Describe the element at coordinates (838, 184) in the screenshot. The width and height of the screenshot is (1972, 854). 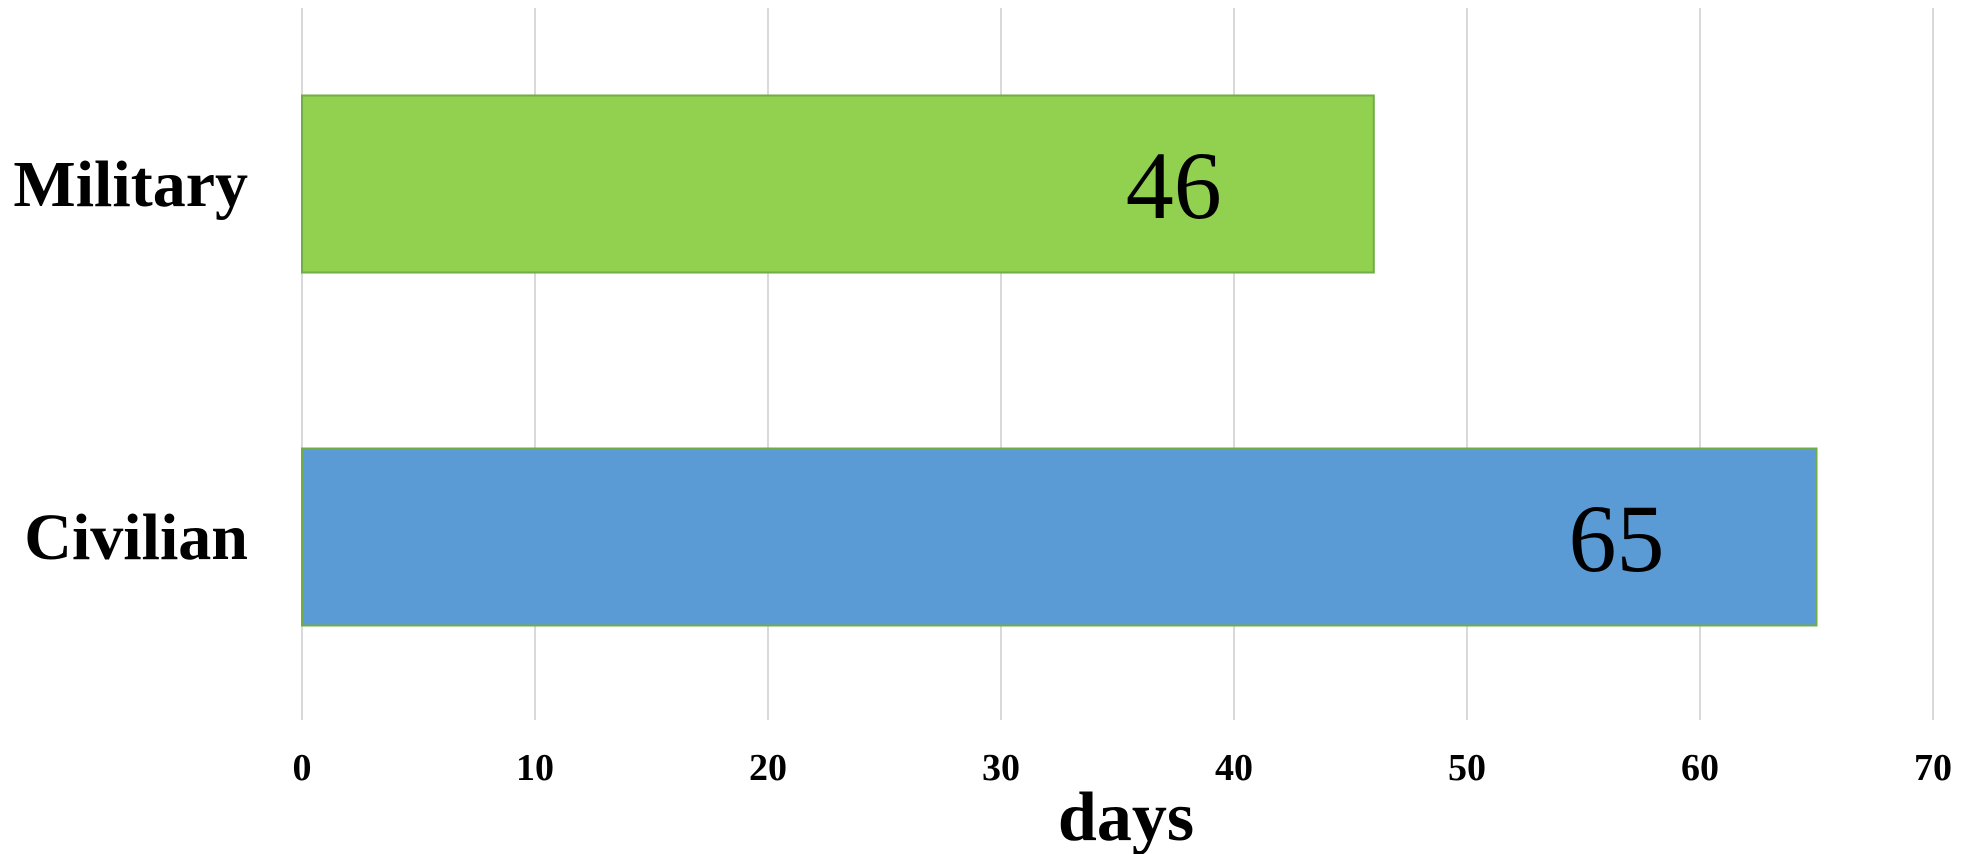
I see `bar-military` at that location.